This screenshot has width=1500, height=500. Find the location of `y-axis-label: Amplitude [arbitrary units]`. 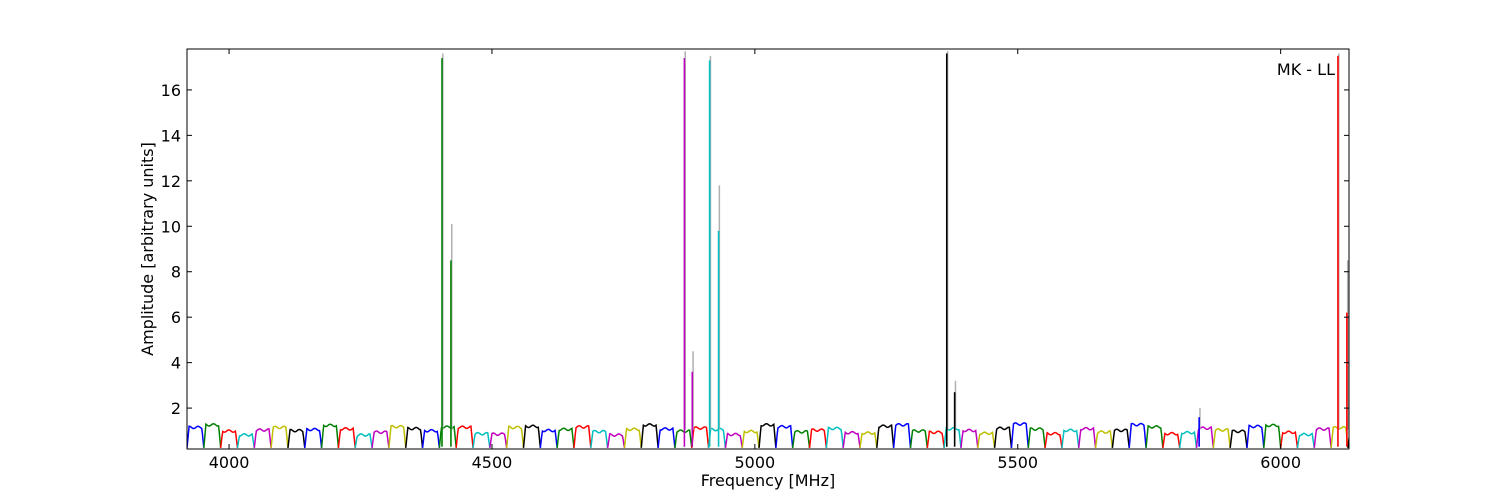

y-axis-label: Amplitude [arbitrary units] is located at coordinates (147, 249).